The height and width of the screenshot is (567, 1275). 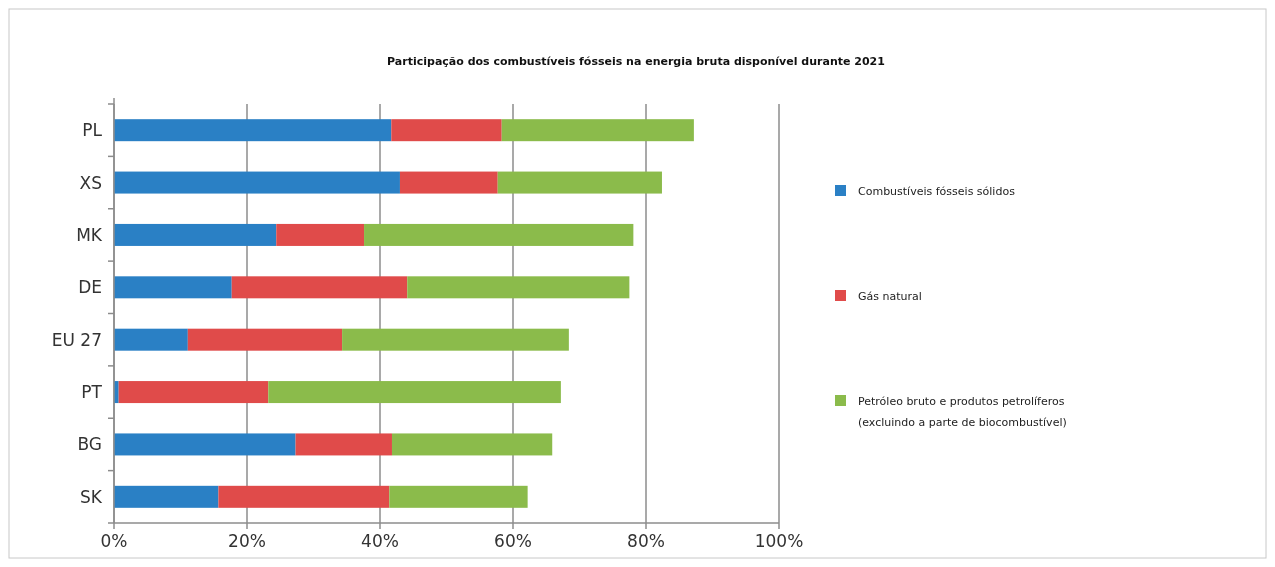 I want to click on y-tick-label: MK, so click(x=89, y=234).